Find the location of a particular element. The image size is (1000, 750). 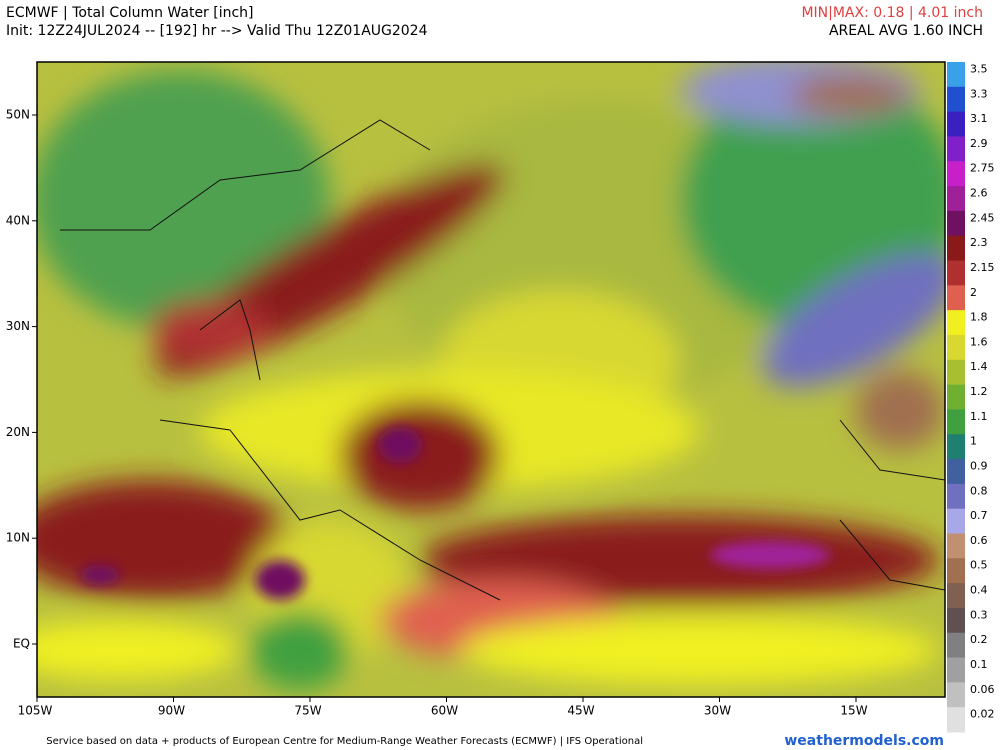

colorbar-label: 1 is located at coordinates (973, 441).